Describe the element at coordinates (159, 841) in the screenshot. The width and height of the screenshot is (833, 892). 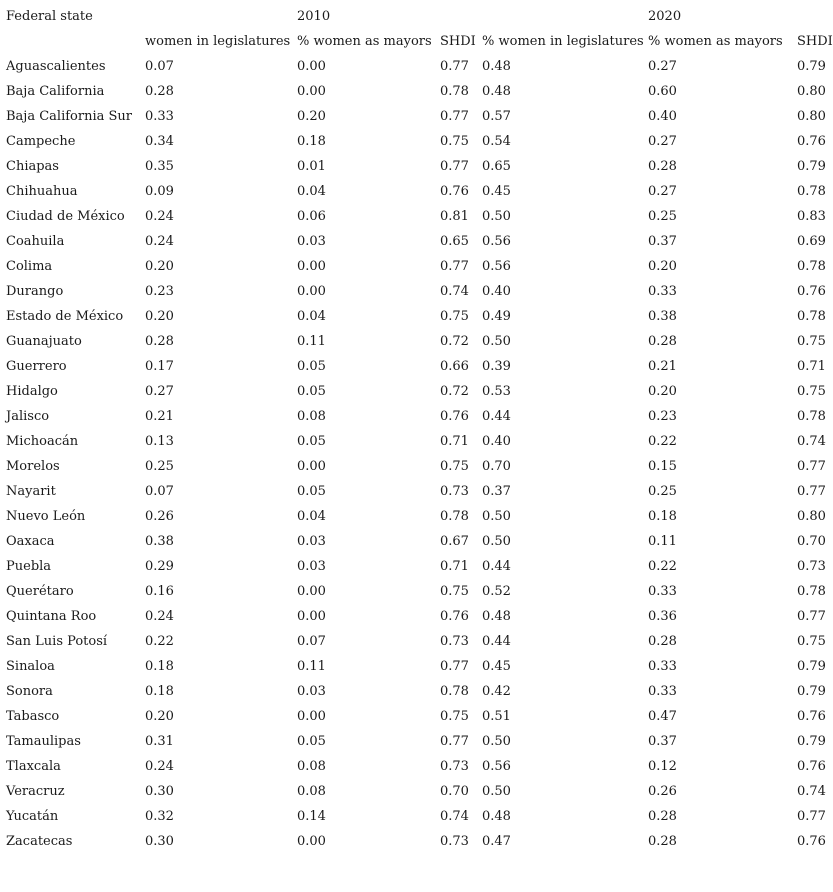
I see `value-cell: 0.30` at that location.